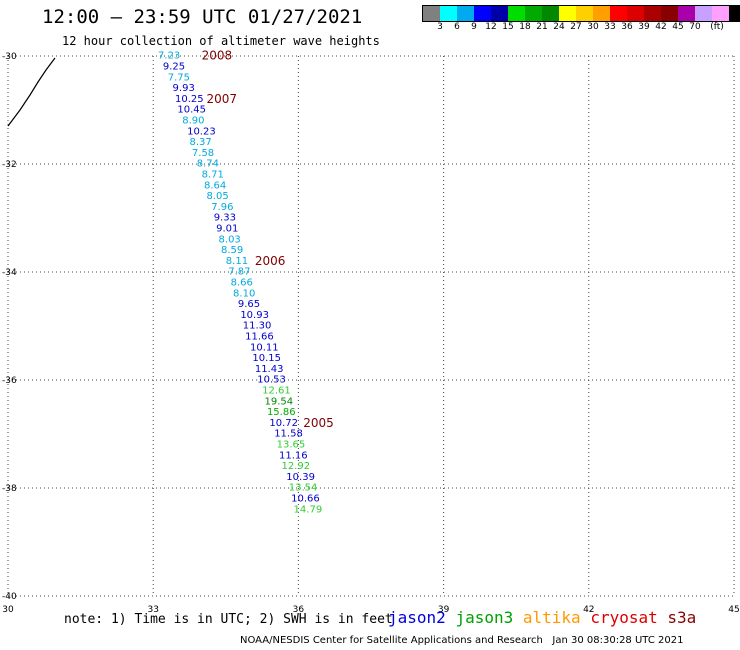  Describe the element at coordinates (627, 27) in the screenshot. I see `colorbar-tick-label: 36` at that location.